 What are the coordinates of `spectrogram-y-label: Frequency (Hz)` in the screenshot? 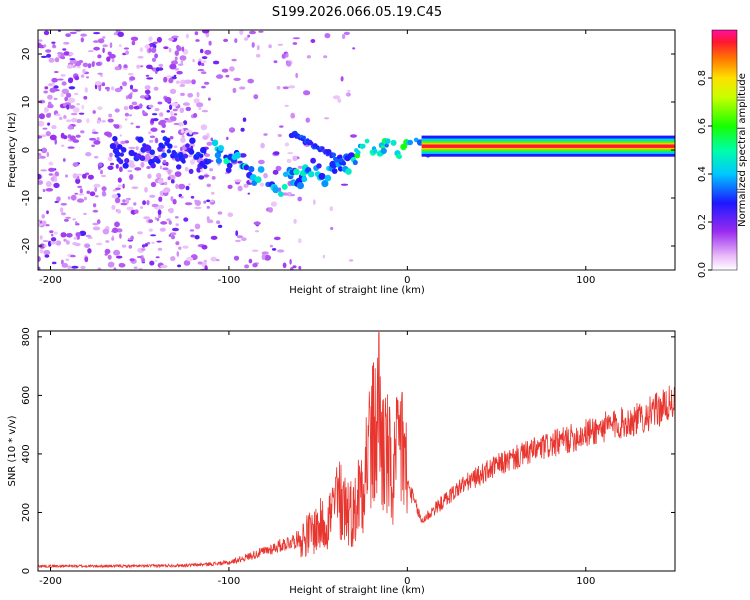 It's located at (12, 150).